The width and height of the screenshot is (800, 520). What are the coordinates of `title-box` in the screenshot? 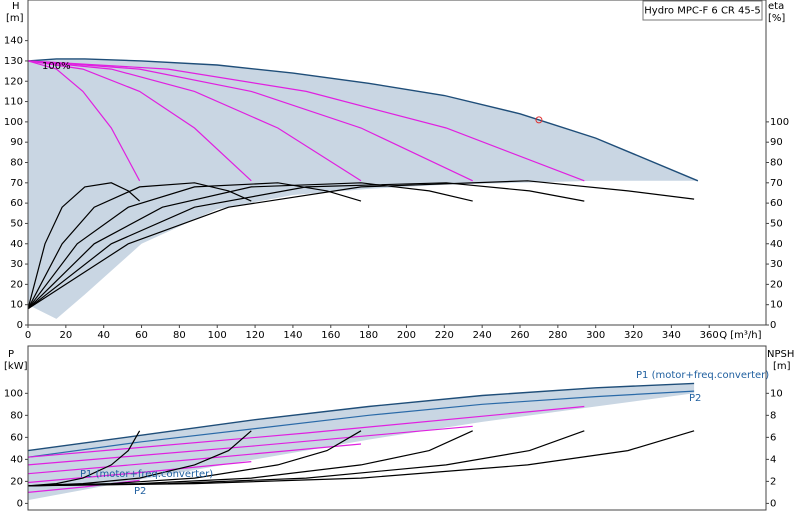 It's located at (702, 10).